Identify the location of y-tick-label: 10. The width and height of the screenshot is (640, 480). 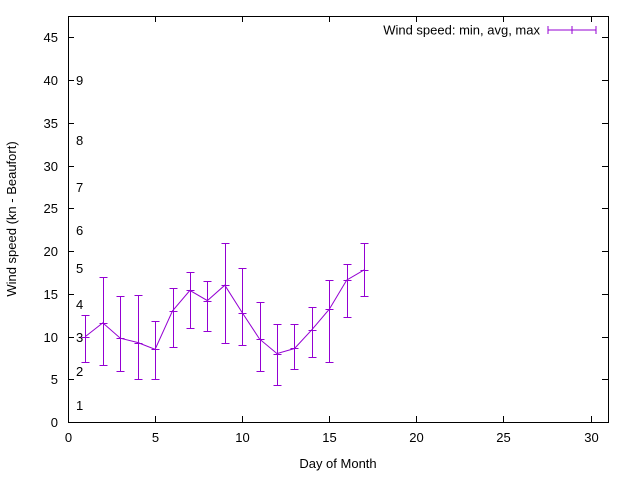
(51, 337).